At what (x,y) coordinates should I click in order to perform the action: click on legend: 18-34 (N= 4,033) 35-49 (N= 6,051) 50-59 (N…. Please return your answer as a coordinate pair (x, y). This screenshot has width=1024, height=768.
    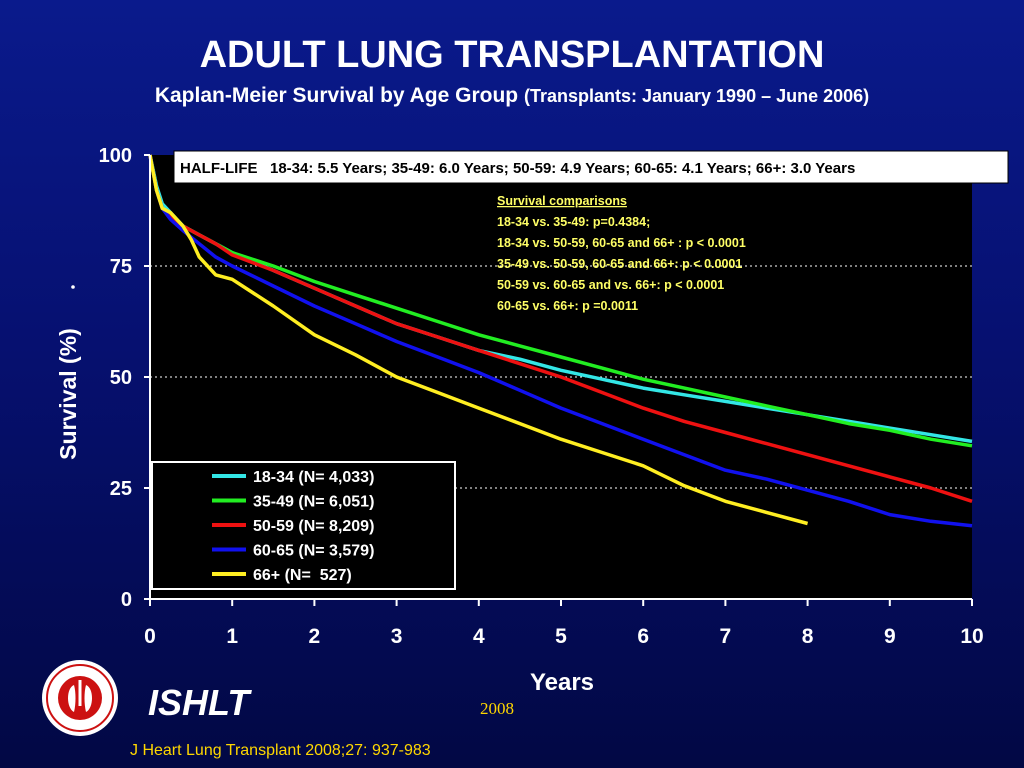
    Looking at the image, I should click on (303, 525).